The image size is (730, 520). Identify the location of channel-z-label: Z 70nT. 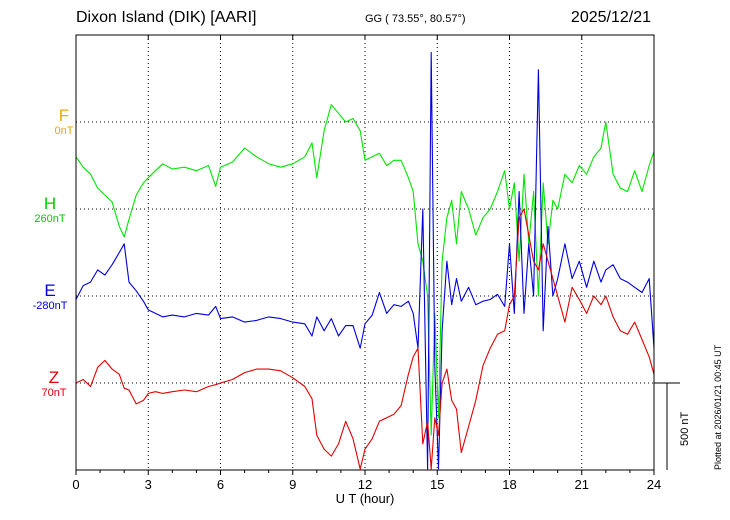
(54, 384).